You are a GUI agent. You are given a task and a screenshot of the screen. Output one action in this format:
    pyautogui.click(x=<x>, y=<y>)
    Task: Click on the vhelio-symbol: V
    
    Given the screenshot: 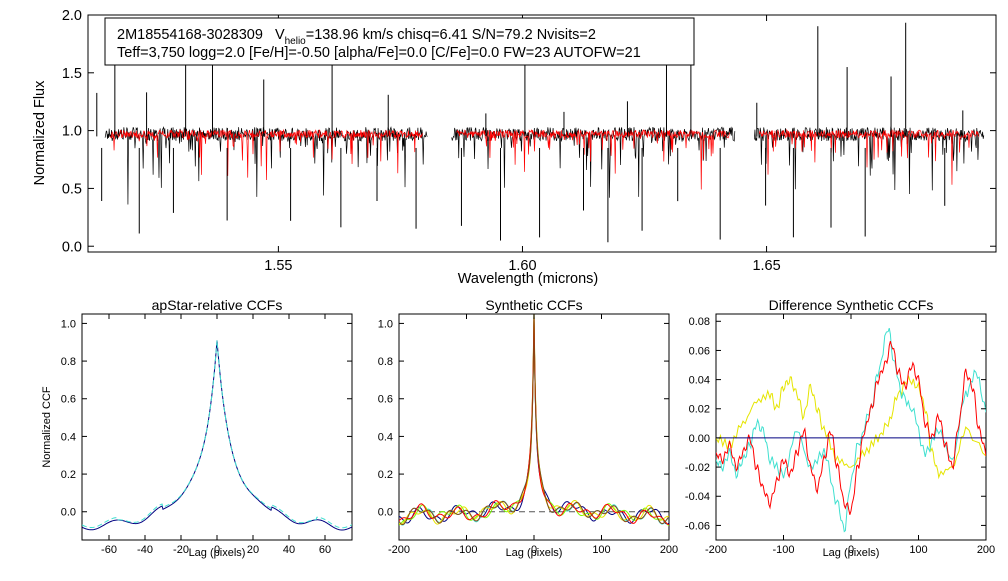 What is the action you would take?
    pyautogui.click(x=280, y=35)
    